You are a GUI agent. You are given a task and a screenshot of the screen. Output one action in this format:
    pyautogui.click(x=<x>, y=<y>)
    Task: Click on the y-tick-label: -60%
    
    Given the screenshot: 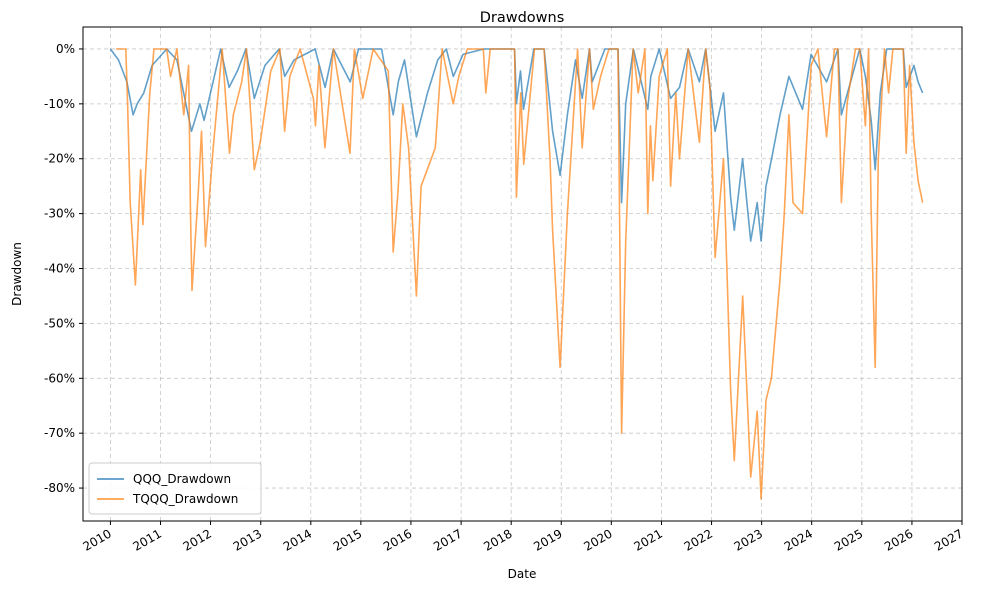 What is the action you would take?
    pyautogui.click(x=59, y=378)
    